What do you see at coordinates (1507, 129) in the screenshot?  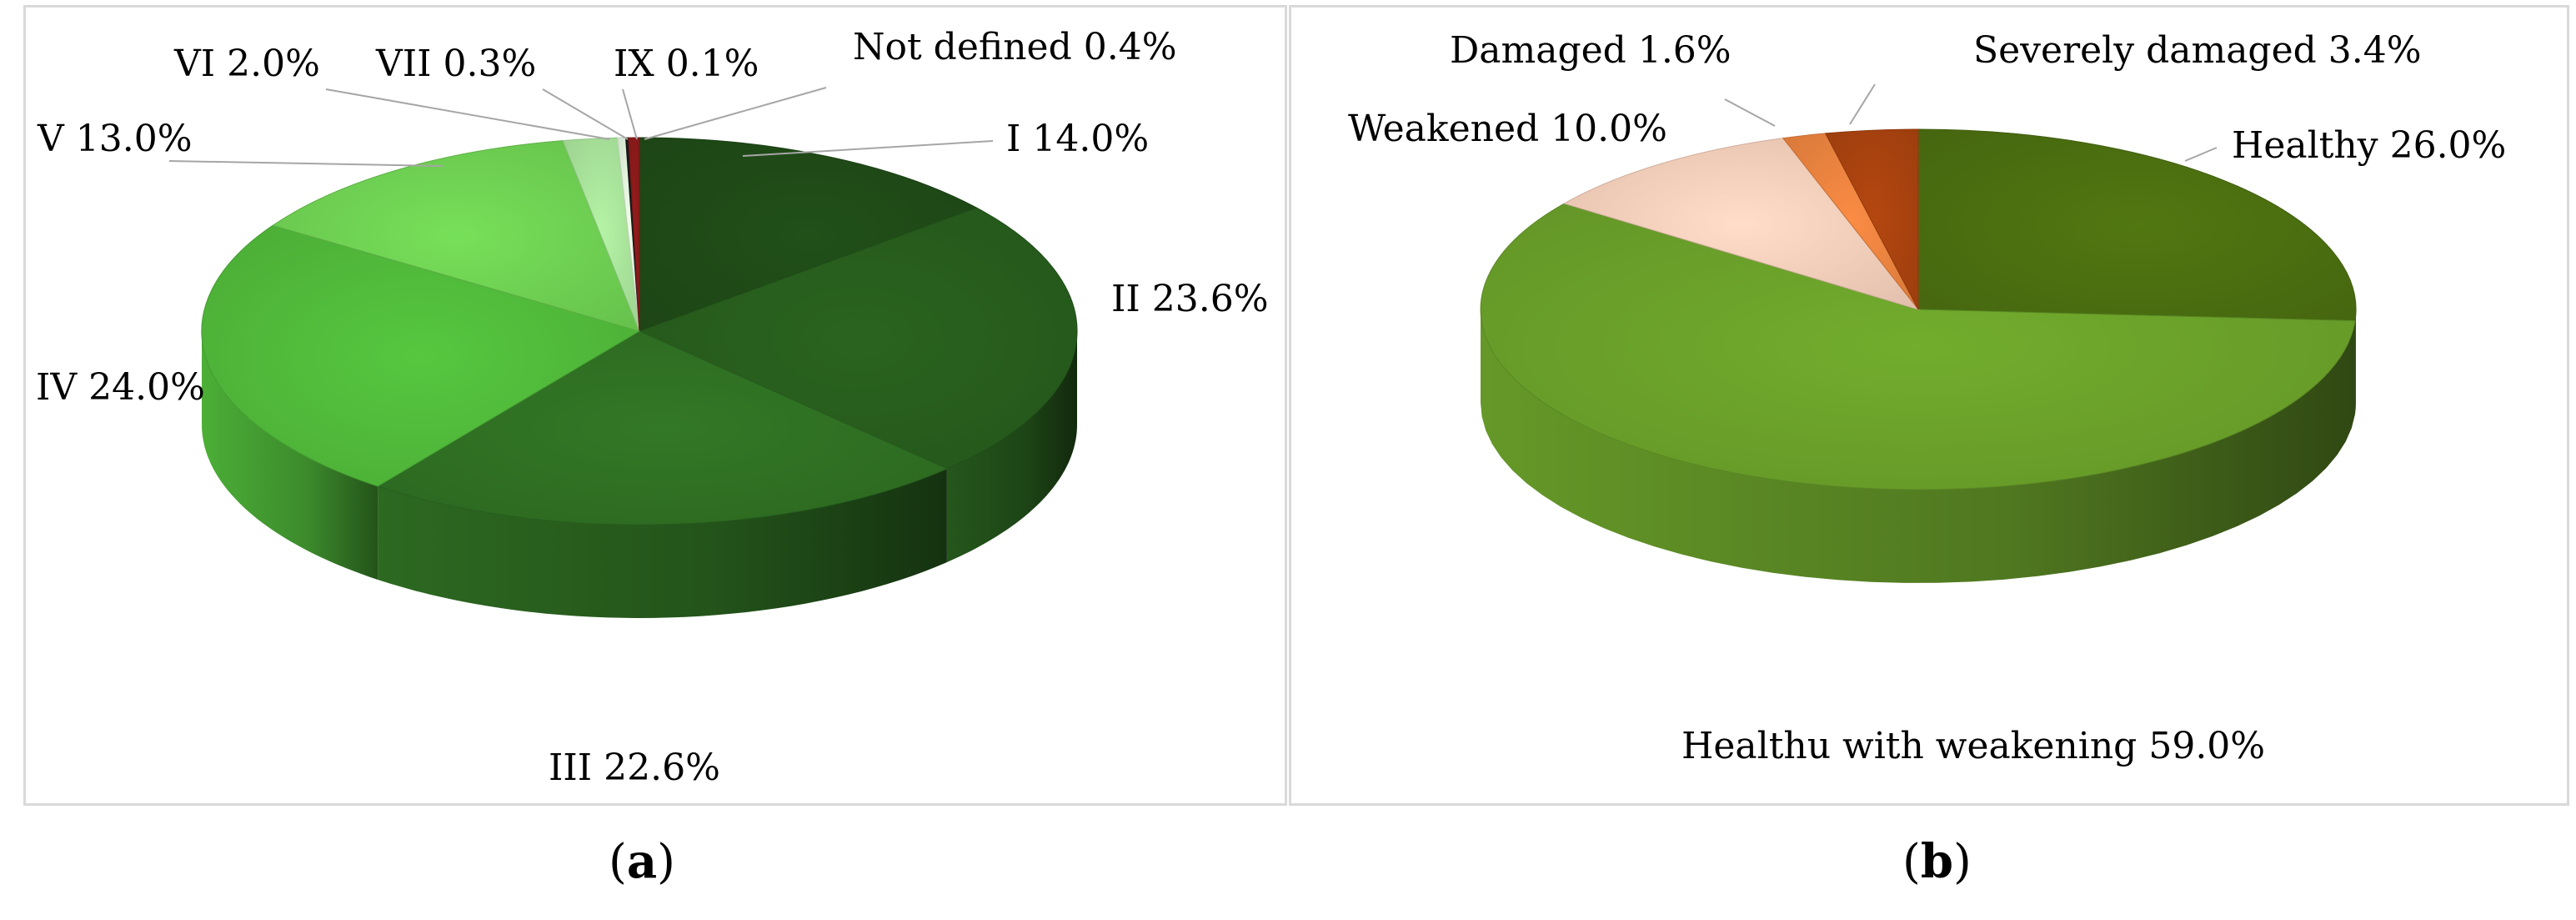 I see `label-weakened-10-0: Weakened 10.0%` at bounding box center [1507, 129].